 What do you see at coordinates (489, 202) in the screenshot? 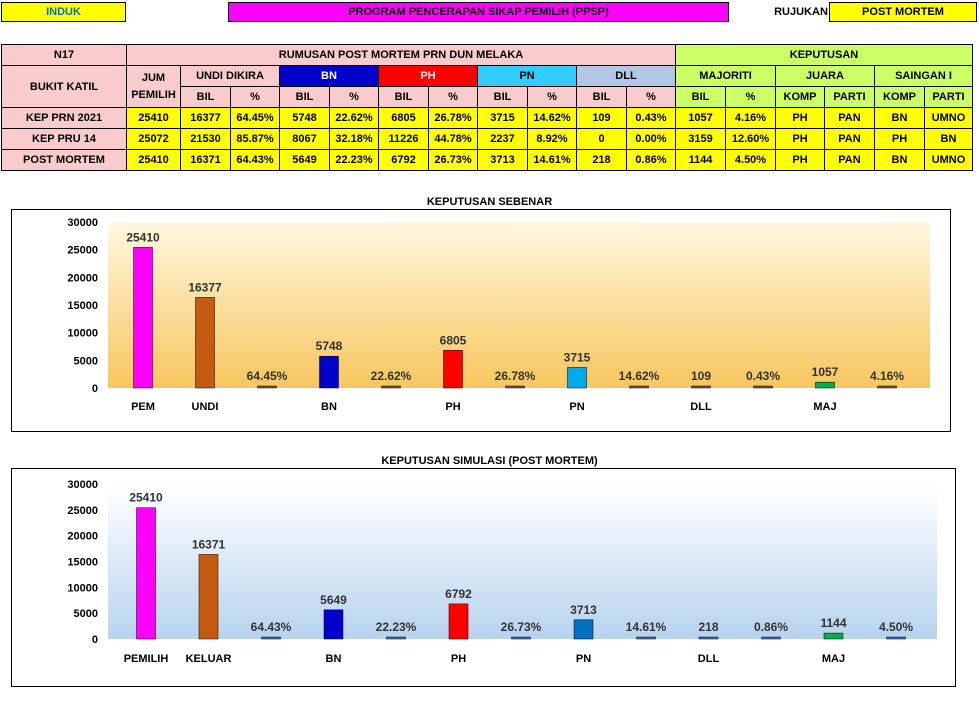
I see `chart-title-sebenar: KEPUTUSAN SEBENAR` at bounding box center [489, 202].